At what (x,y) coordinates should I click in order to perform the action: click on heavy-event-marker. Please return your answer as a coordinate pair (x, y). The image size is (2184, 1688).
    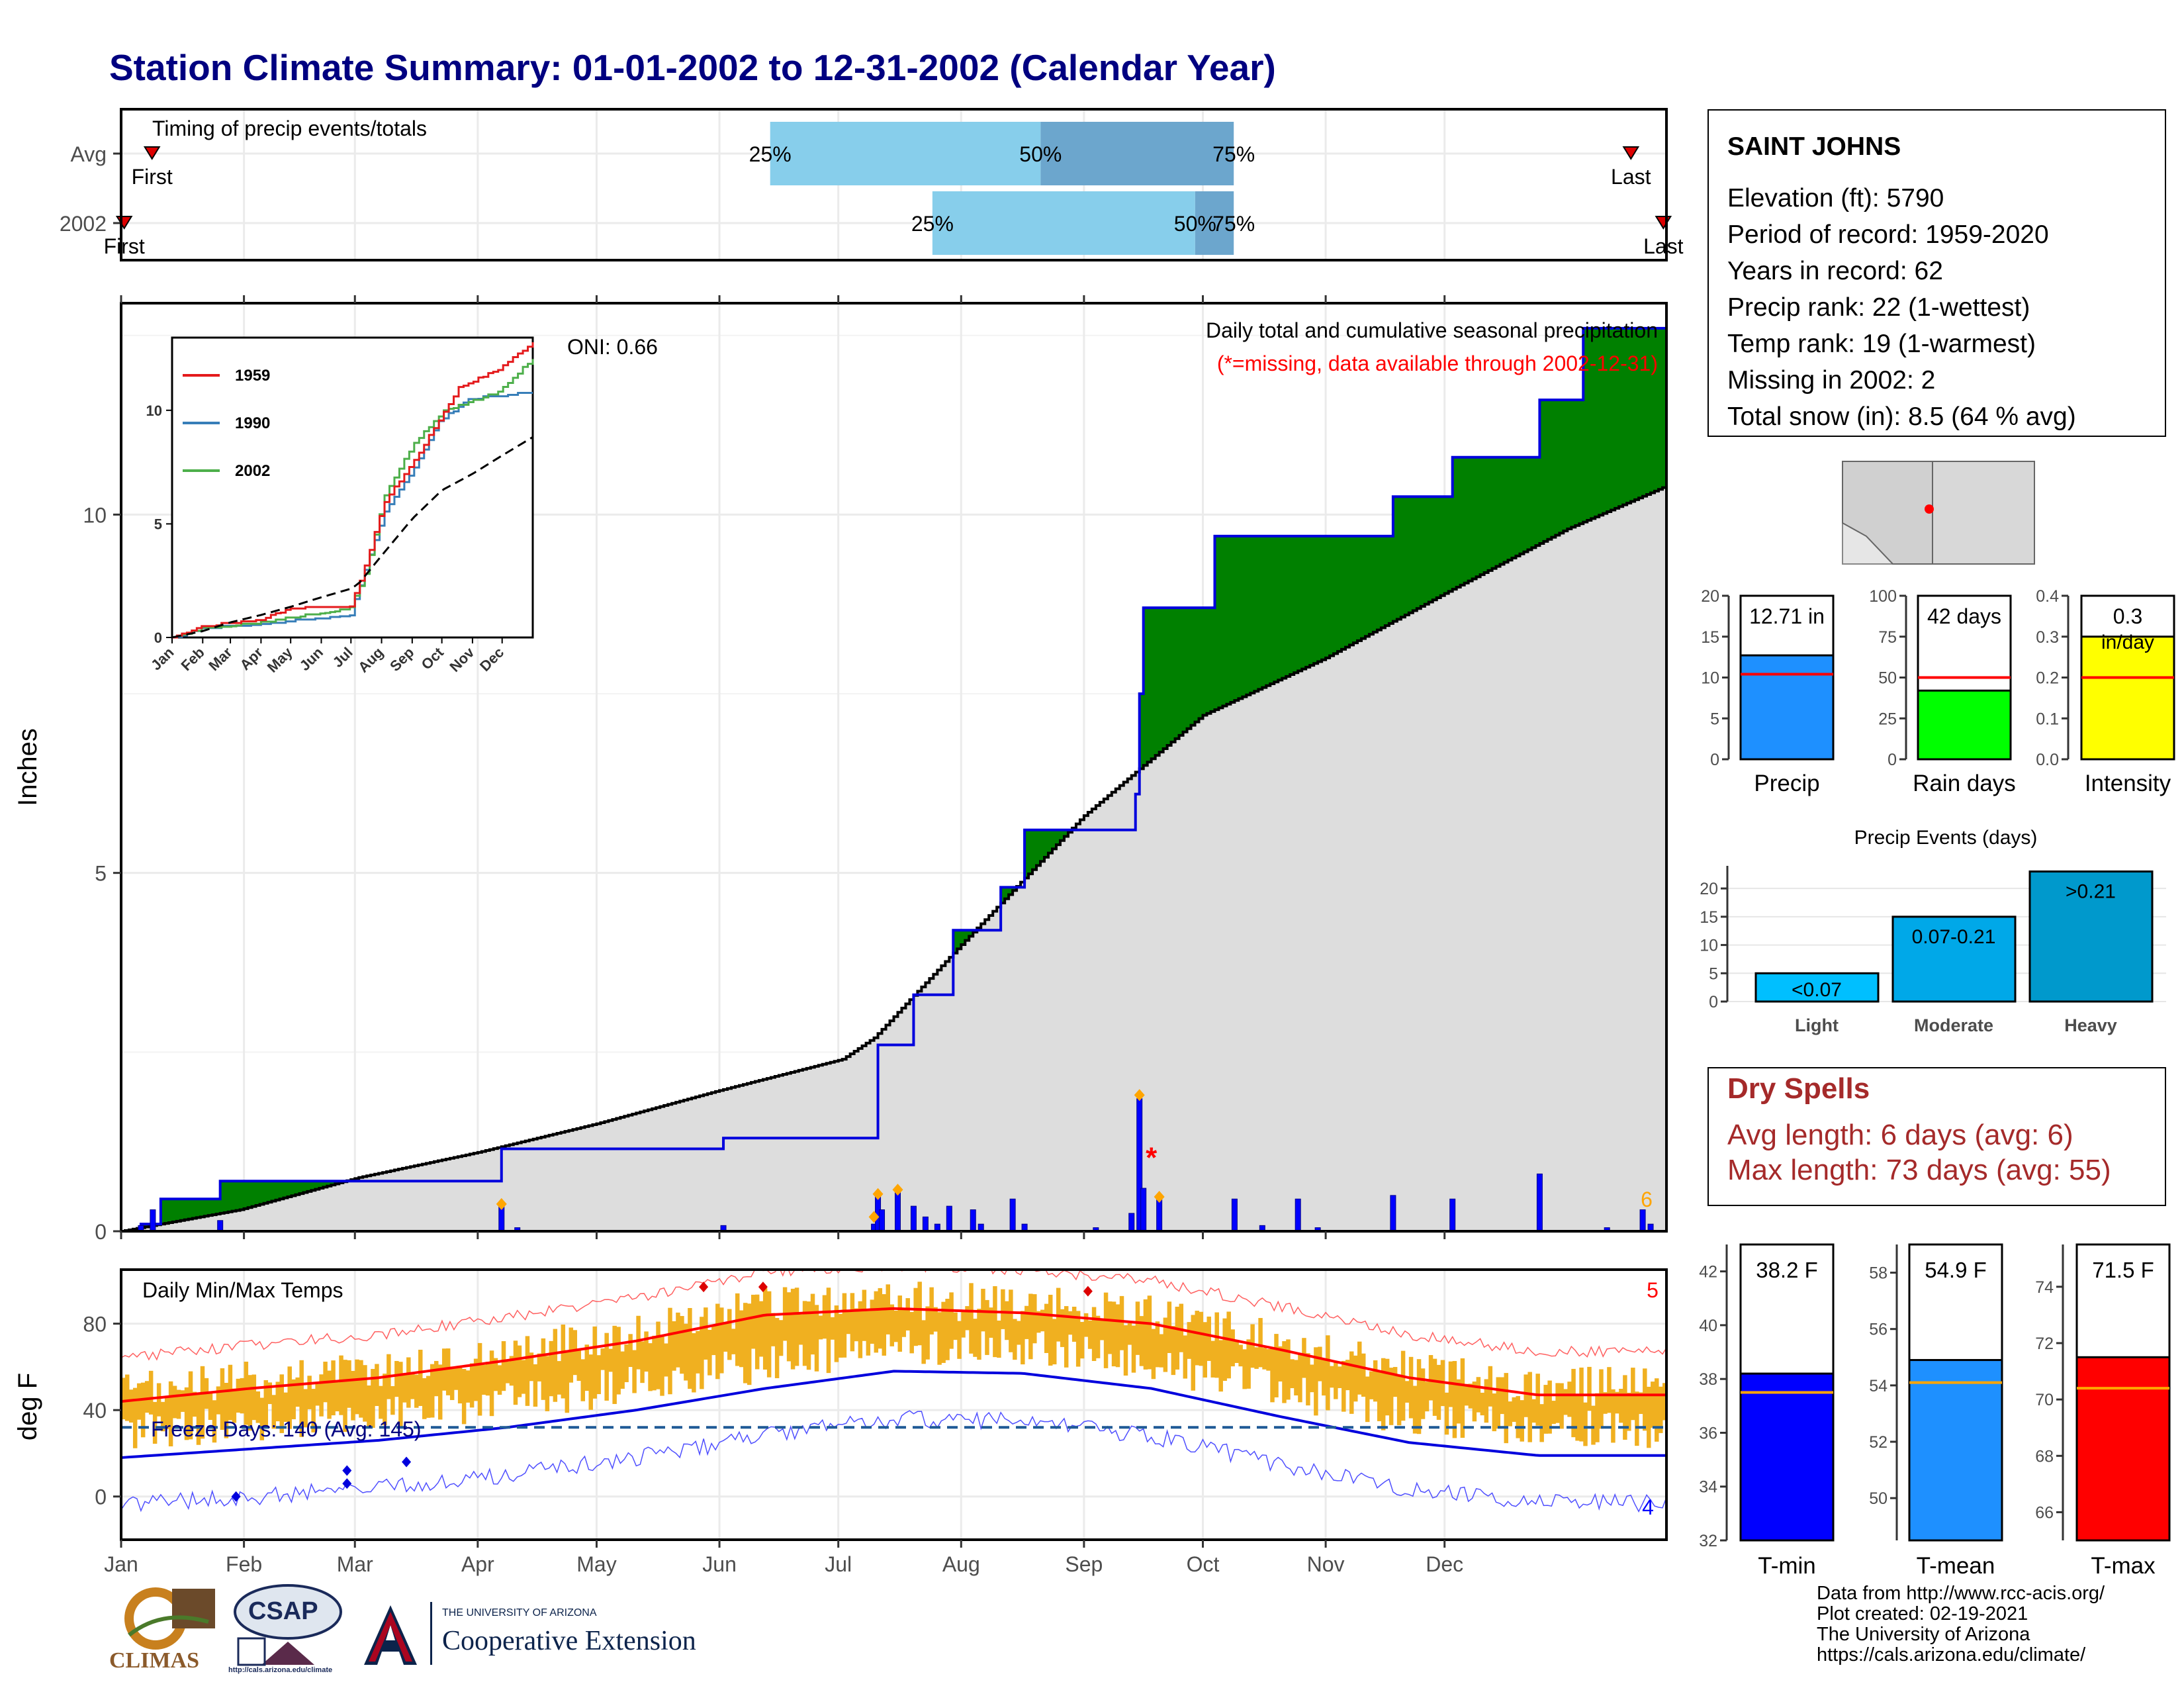
    Looking at the image, I should click on (897, 1190).